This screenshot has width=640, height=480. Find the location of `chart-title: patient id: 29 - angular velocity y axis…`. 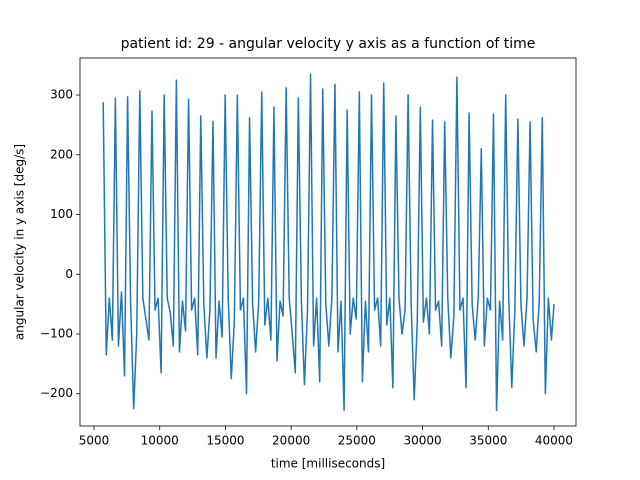

chart-title: patient id: 29 - angular velocity y axis… is located at coordinates (328, 44).